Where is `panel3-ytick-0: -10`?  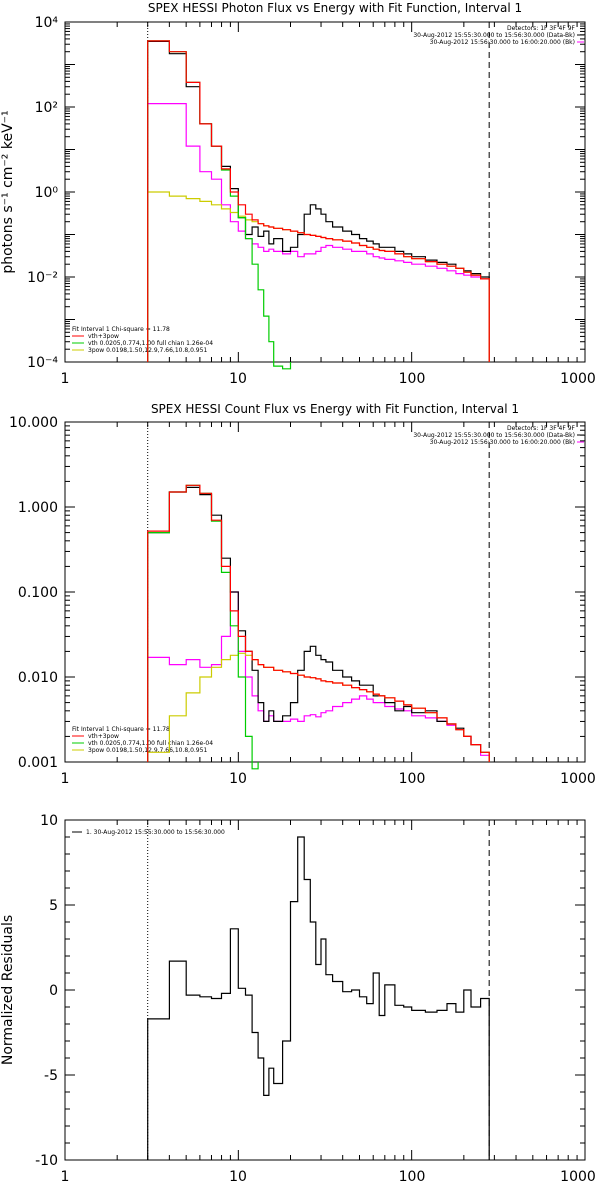 panel3-ytick-0: -10 is located at coordinates (46, 1161).